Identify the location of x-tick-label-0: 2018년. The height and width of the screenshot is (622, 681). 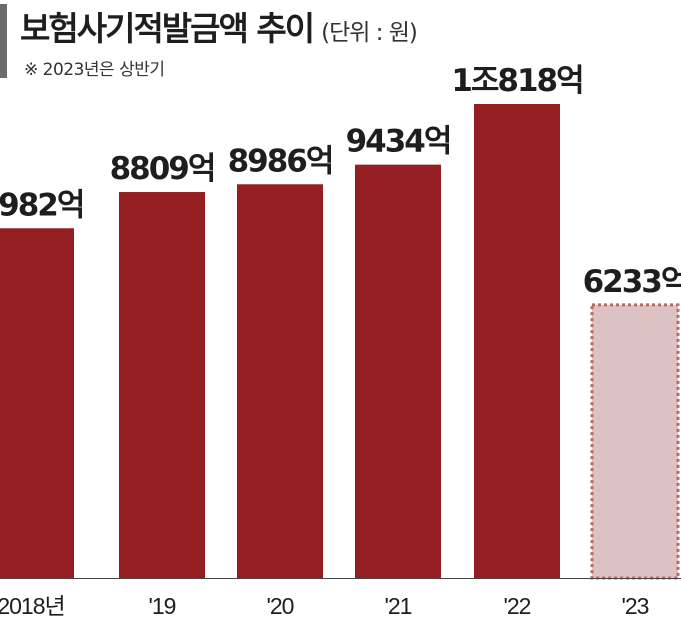
(32, 606).